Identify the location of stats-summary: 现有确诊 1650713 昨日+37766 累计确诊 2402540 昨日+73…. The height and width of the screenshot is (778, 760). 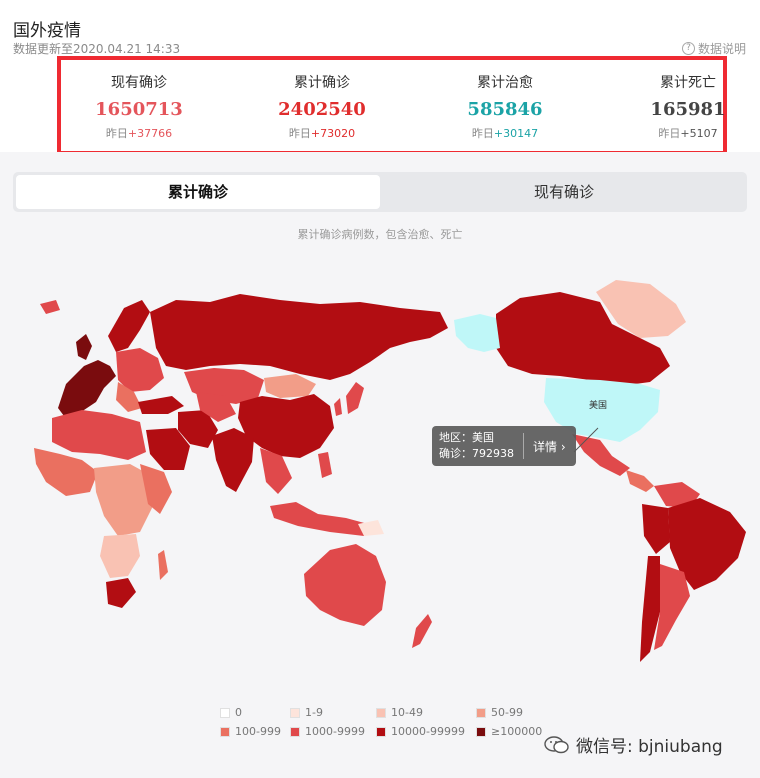
(392, 105).